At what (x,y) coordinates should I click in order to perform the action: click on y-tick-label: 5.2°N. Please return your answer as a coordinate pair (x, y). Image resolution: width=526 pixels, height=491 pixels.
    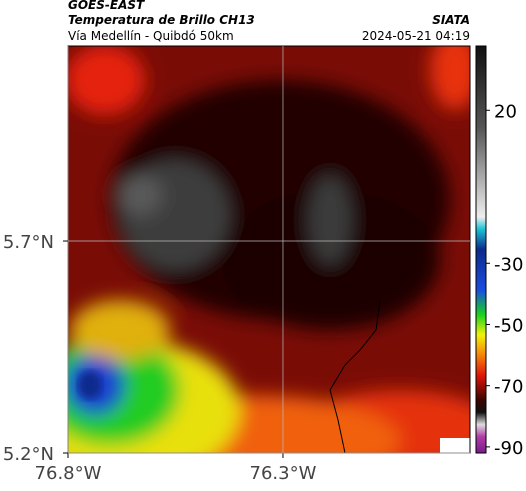
    Looking at the image, I should click on (28, 454).